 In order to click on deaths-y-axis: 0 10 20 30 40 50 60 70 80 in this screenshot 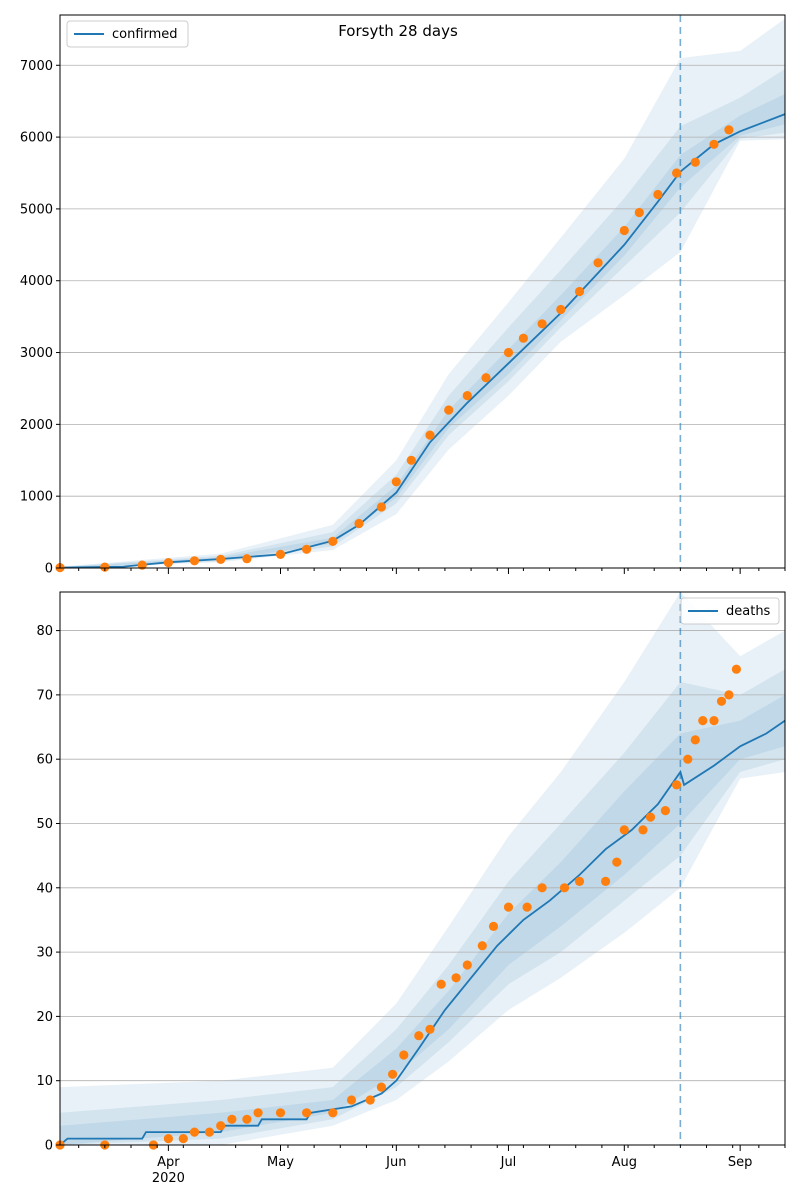, I will do `click(48, 889)`.